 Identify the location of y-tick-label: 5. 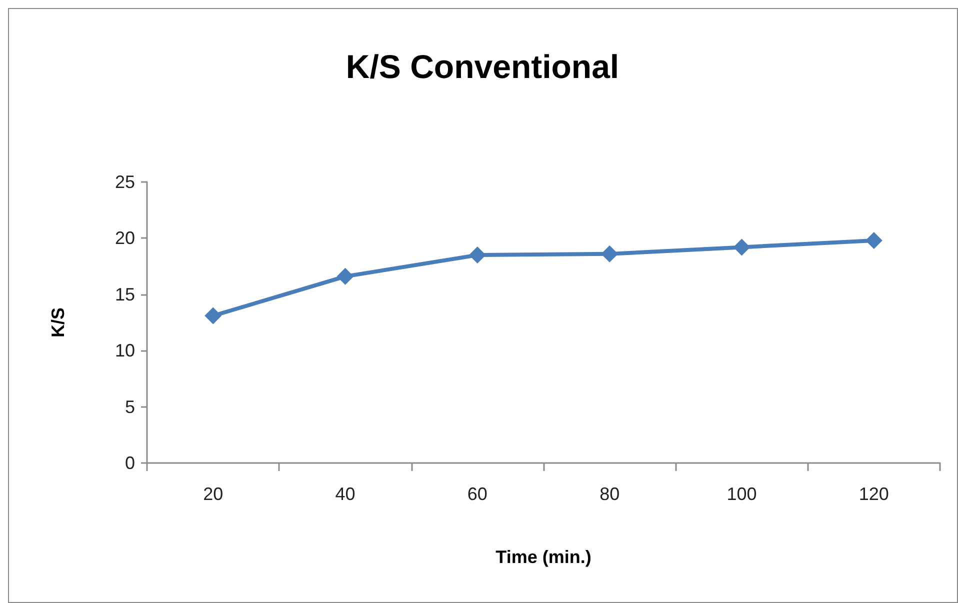
(129, 406).